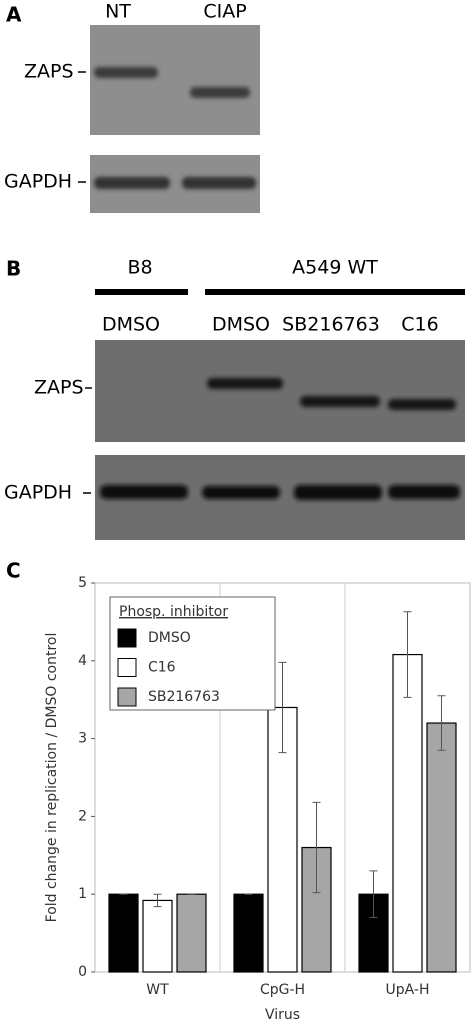  I want to click on x-tick-label: CpG-H, so click(282, 990).